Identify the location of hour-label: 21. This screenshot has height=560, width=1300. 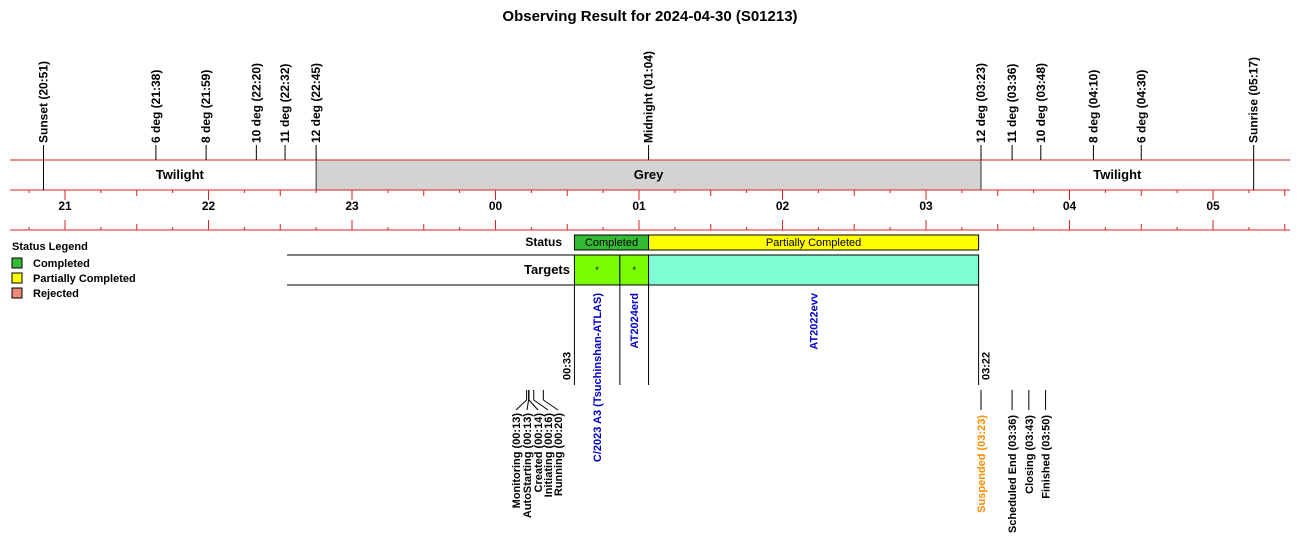
(65, 206).